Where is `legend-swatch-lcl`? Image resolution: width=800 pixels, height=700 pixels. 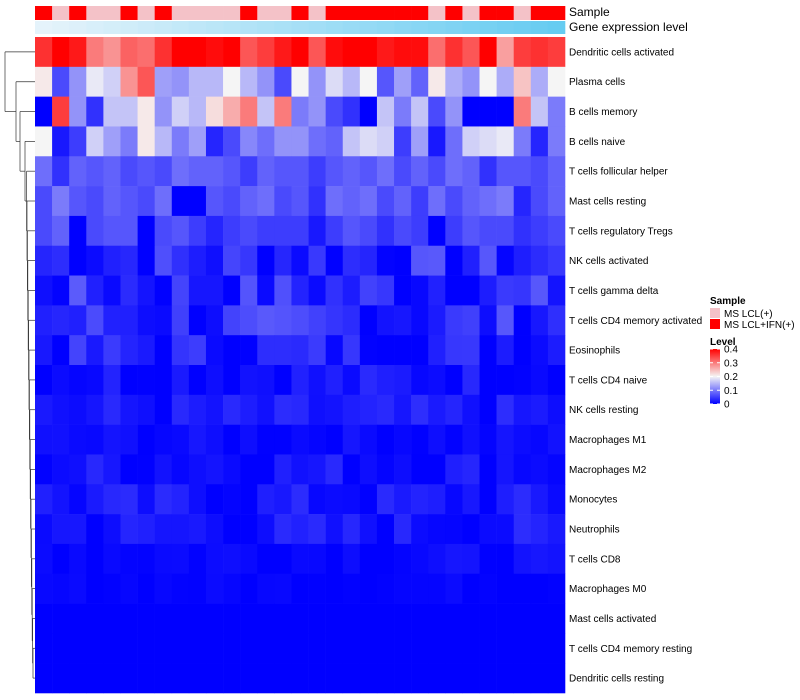
legend-swatch-lcl is located at coordinates (715, 313).